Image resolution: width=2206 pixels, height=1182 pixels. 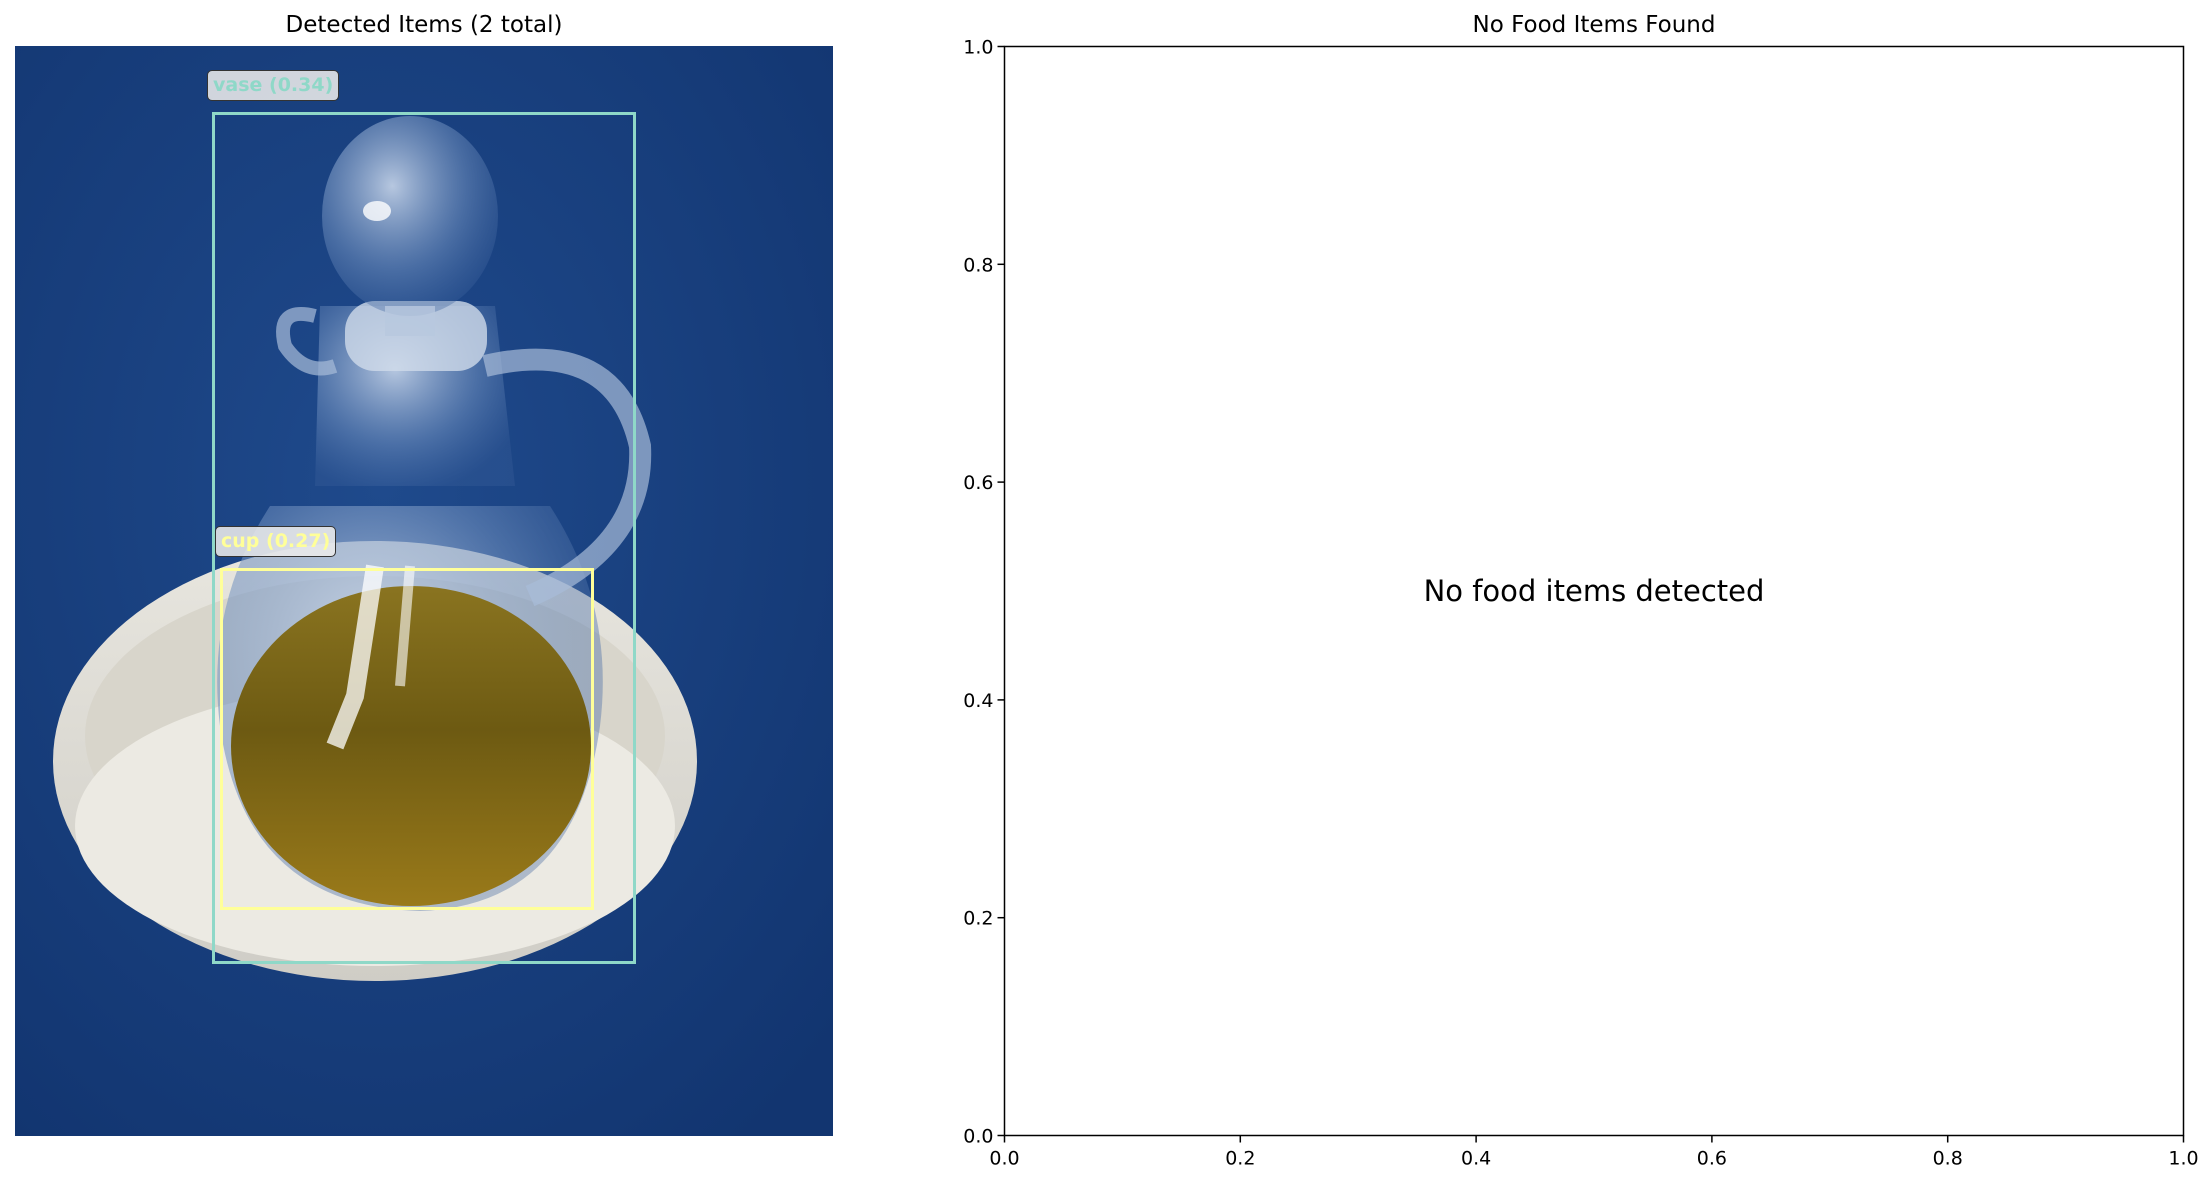 What do you see at coordinates (273, 85) in the screenshot?
I see `vase-detection-label: vase (0.34)` at bounding box center [273, 85].